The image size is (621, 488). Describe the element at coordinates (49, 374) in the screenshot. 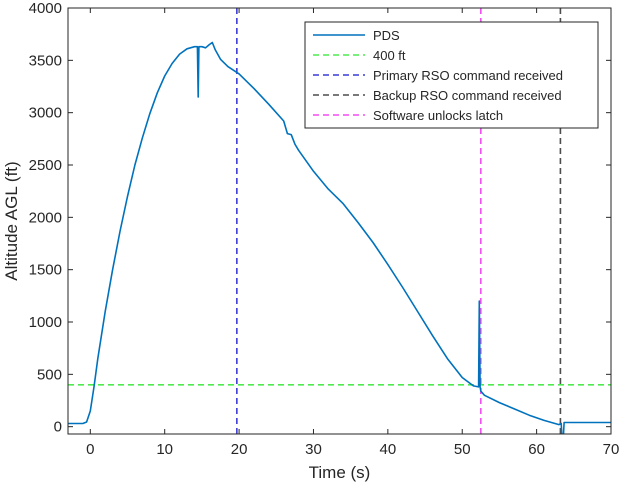

I see `y-tick-label: 500` at that location.